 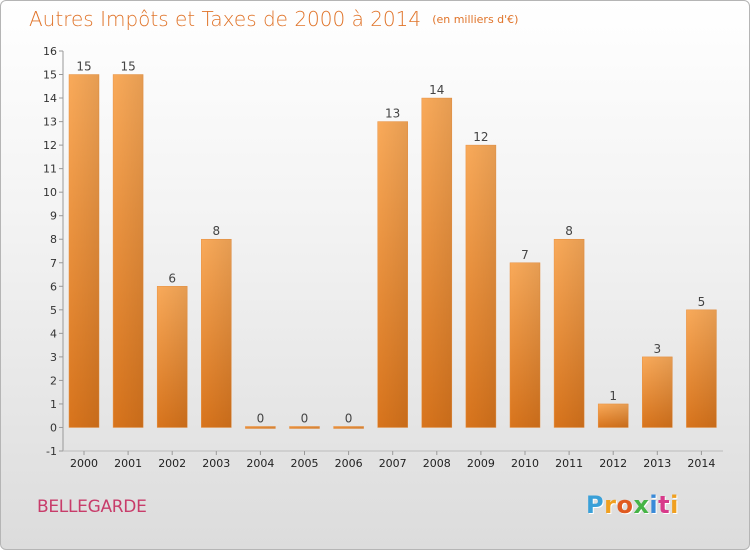 I want to click on y-tick-label: 0, so click(x=53, y=427).